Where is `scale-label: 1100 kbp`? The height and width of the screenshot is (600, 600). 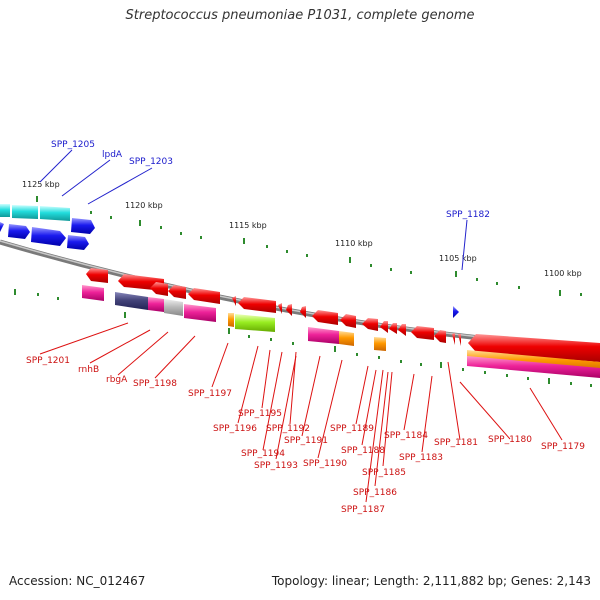
scale-label: 1100 kbp is located at coordinates (563, 273).